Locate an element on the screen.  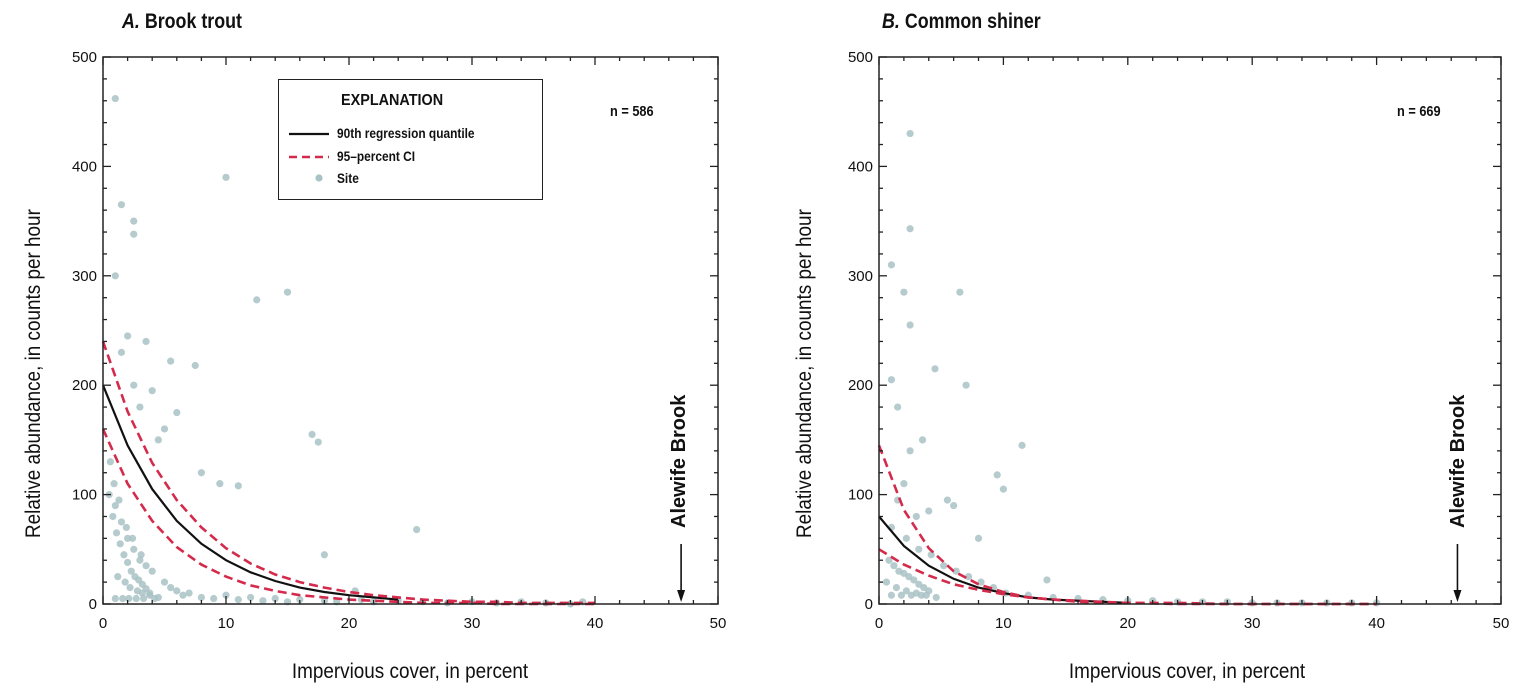
legend-swatch-site is located at coordinates (318, 177).